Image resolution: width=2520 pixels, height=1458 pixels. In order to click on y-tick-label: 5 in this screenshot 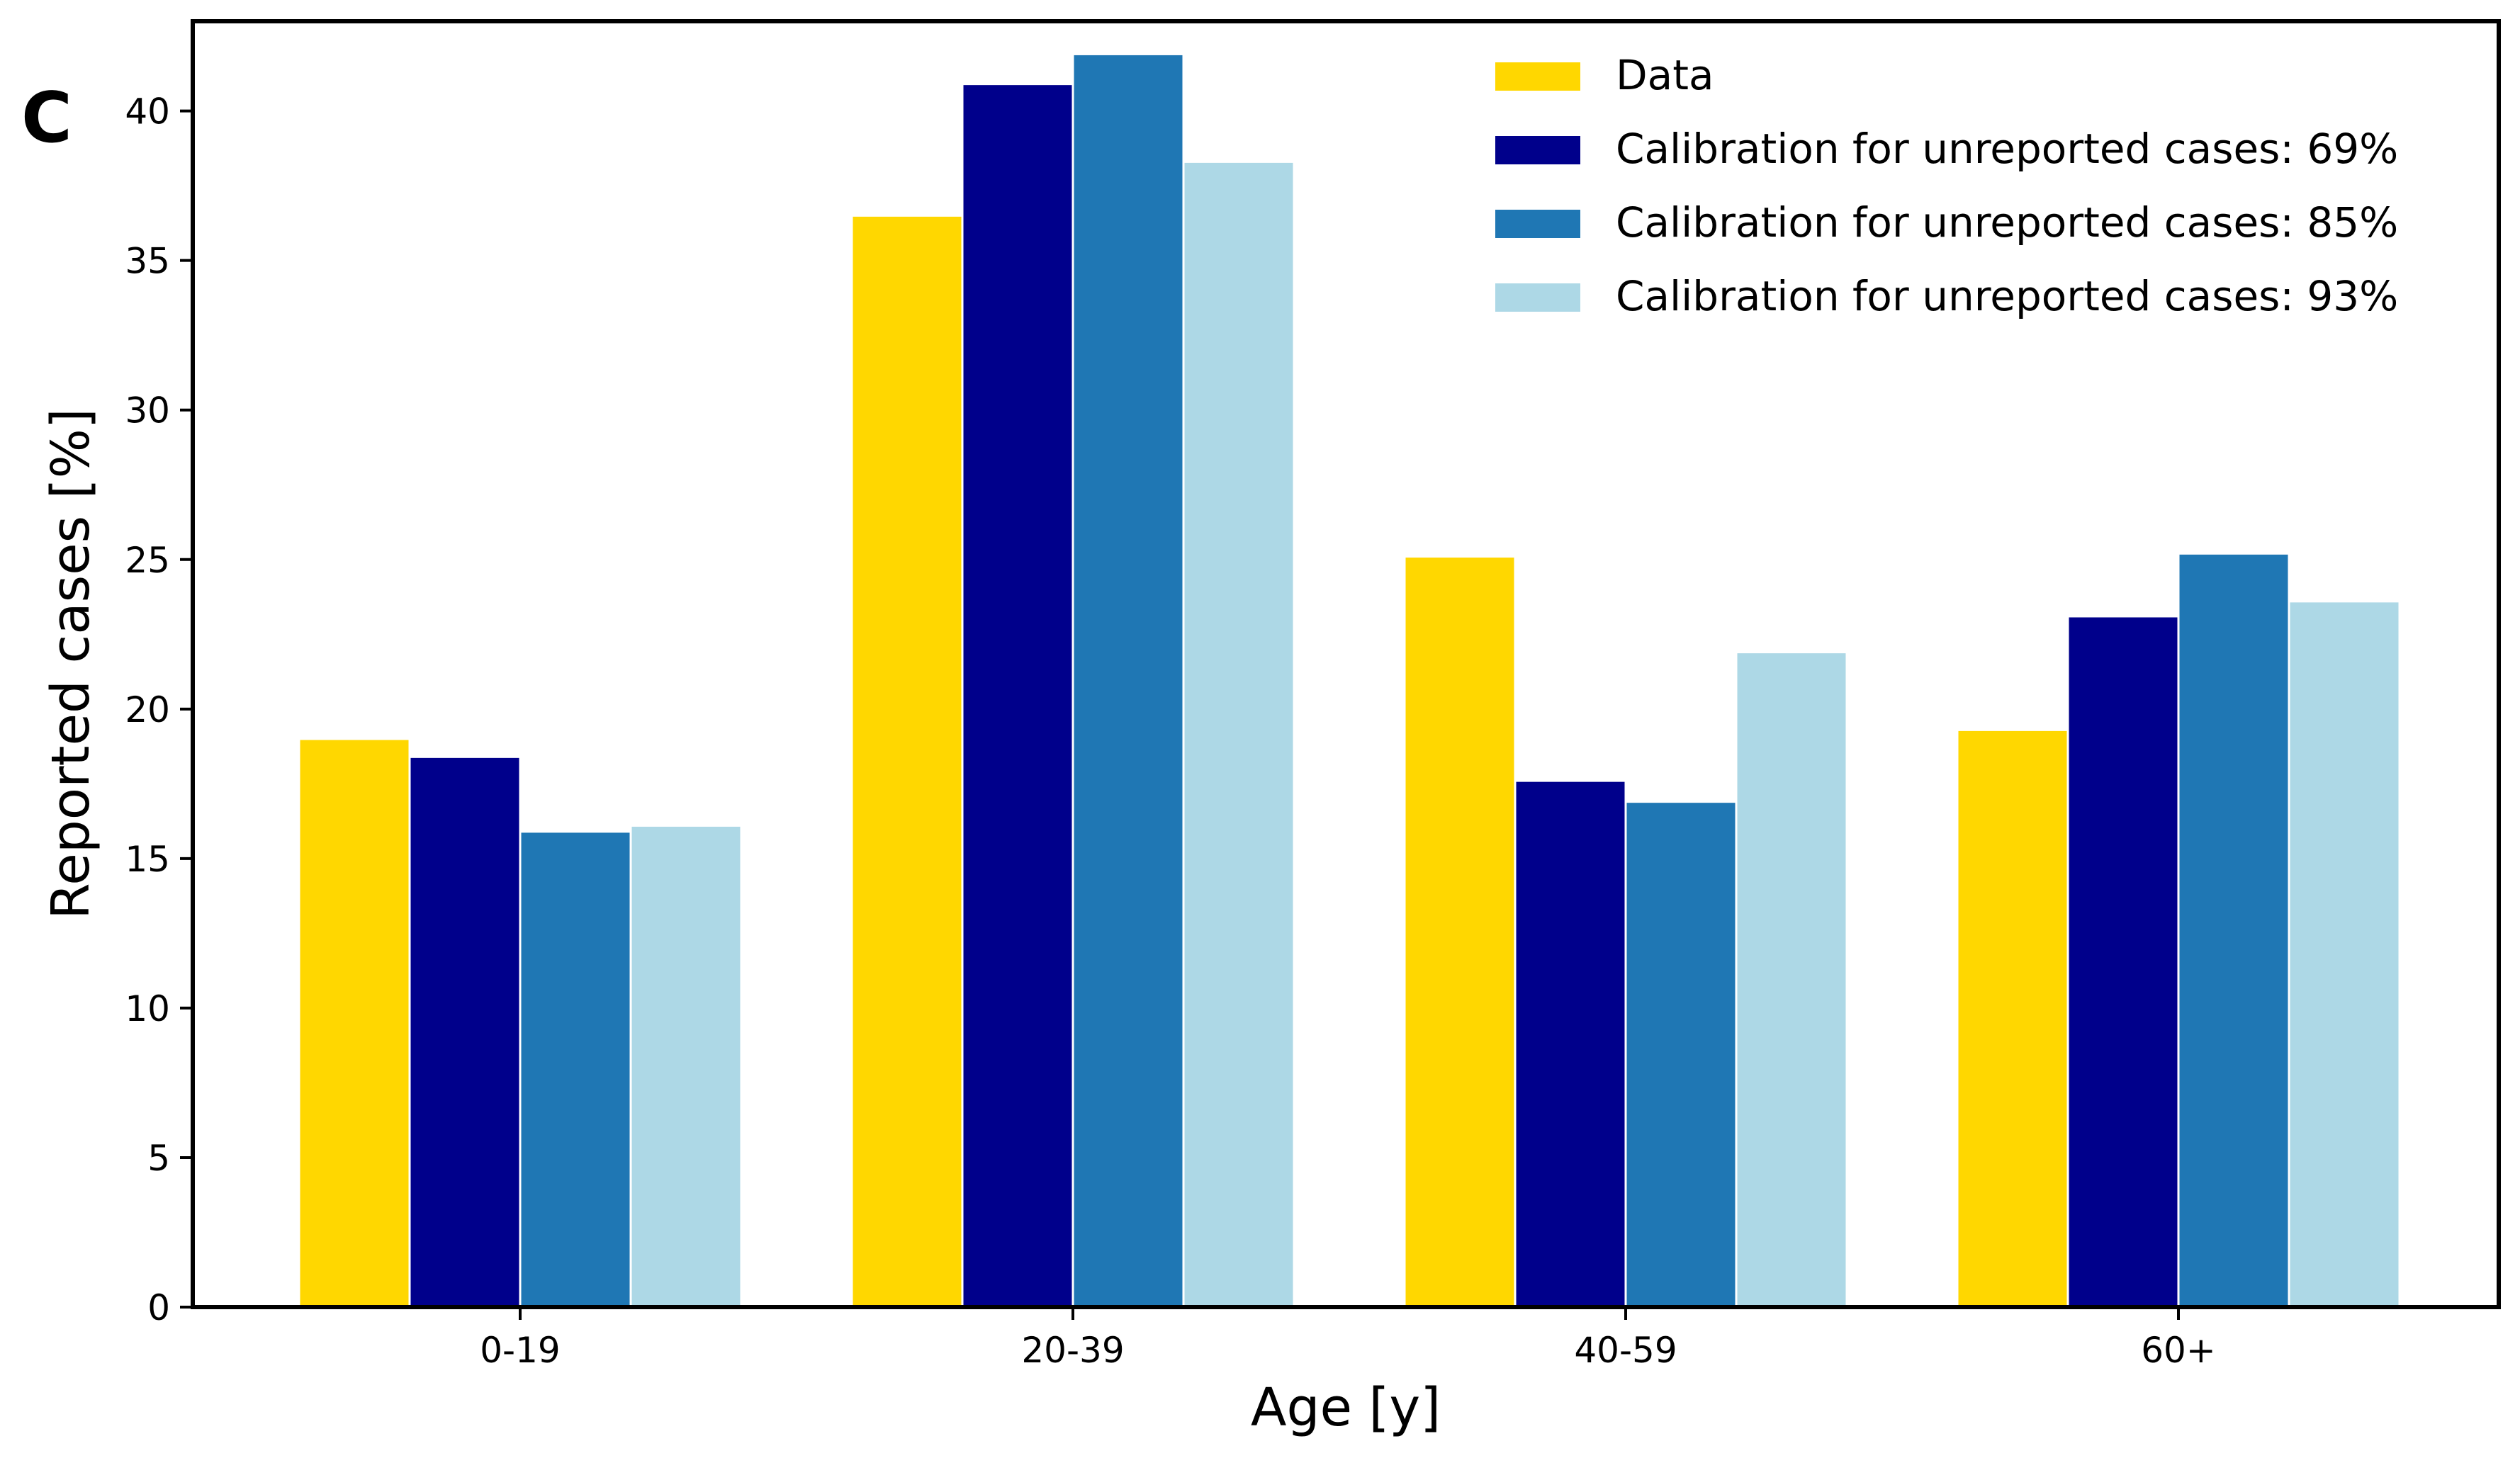, I will do `click(158, 1158)`.